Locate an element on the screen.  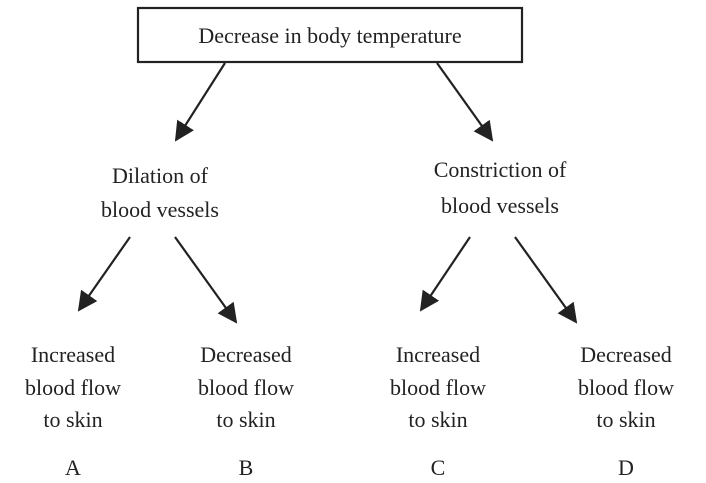
leaf-letter: D is located at coordinates (626, 467).